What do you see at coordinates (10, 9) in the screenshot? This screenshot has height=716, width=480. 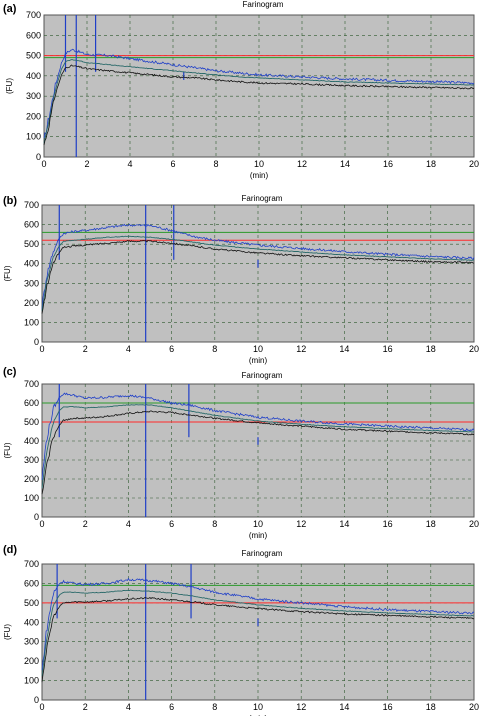 I see `panel-letter: (a)` at bounding box center [10, 9].